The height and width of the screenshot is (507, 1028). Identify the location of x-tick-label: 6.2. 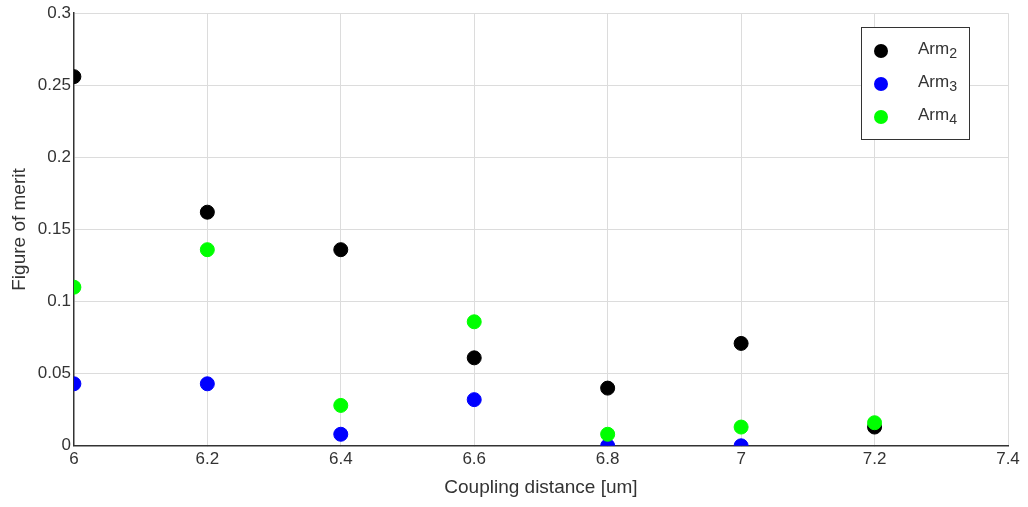
(207, 458).